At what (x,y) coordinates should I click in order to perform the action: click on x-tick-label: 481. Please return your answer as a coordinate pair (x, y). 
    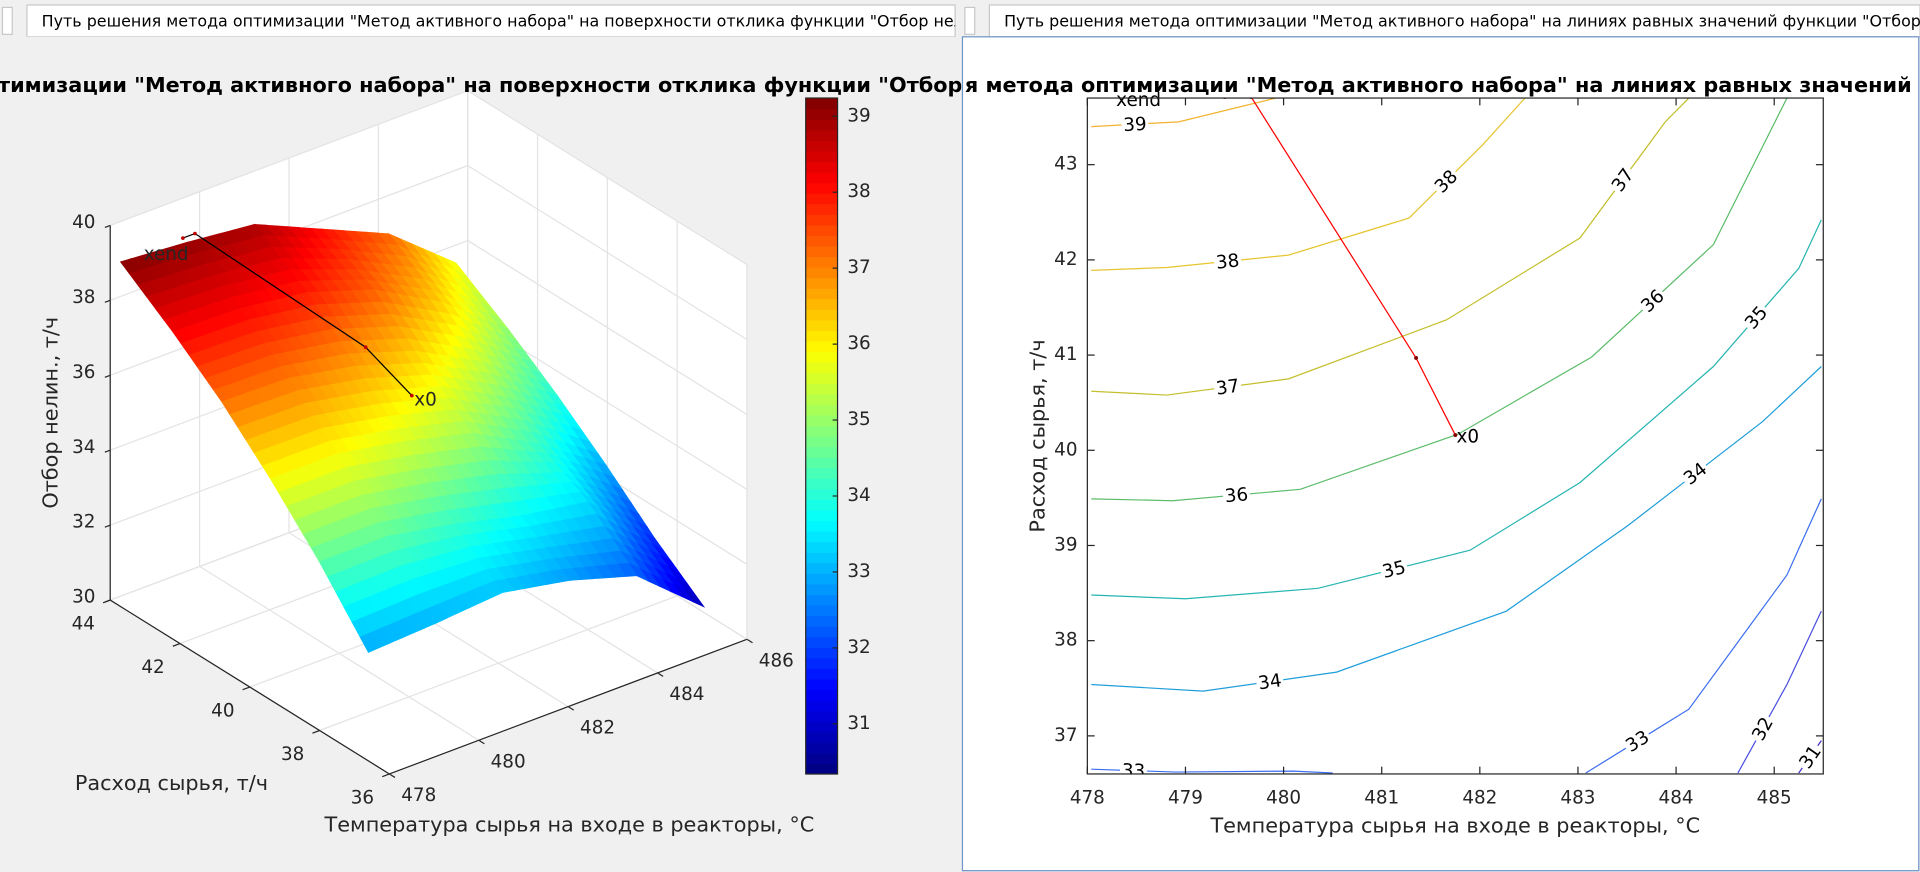
    Looking at the image, I should click on (1381, 797).